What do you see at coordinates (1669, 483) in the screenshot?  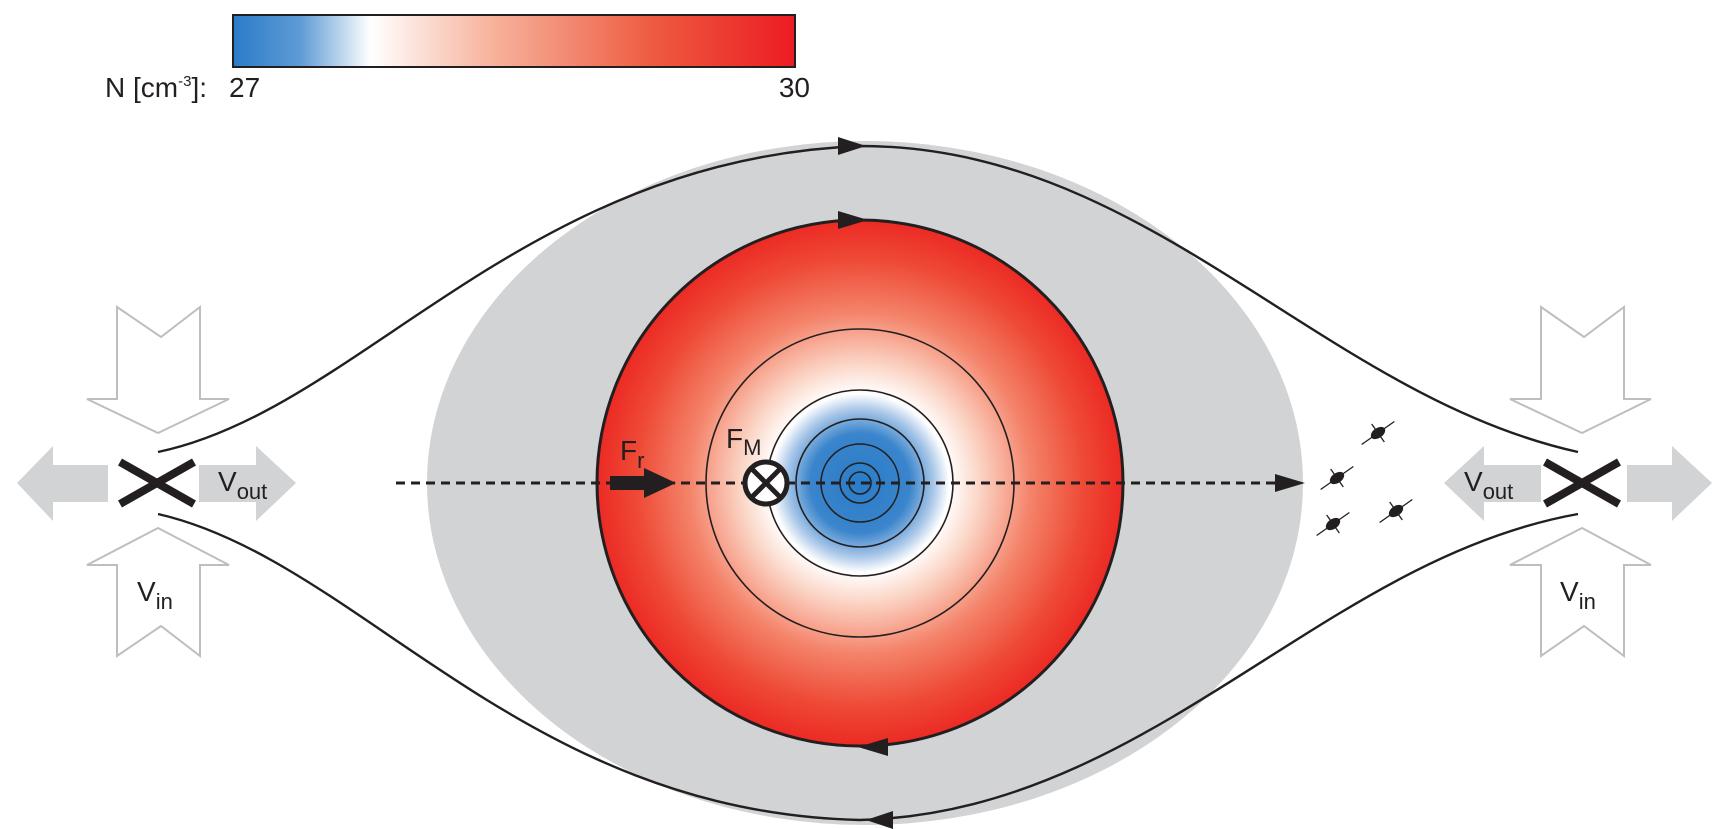 I see `right-outflow-arrow-right` at bounding box center [1669, 483].